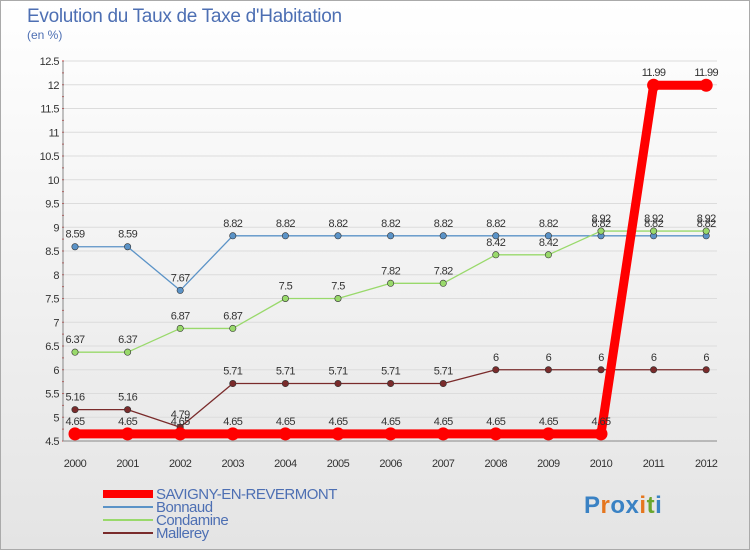 The height and width of the screenshot is (550, 750). What do you see at coordinates (75, 464) in the screenshot?
I see `x-tick-label: 2000` at bounding box center [75, 464].